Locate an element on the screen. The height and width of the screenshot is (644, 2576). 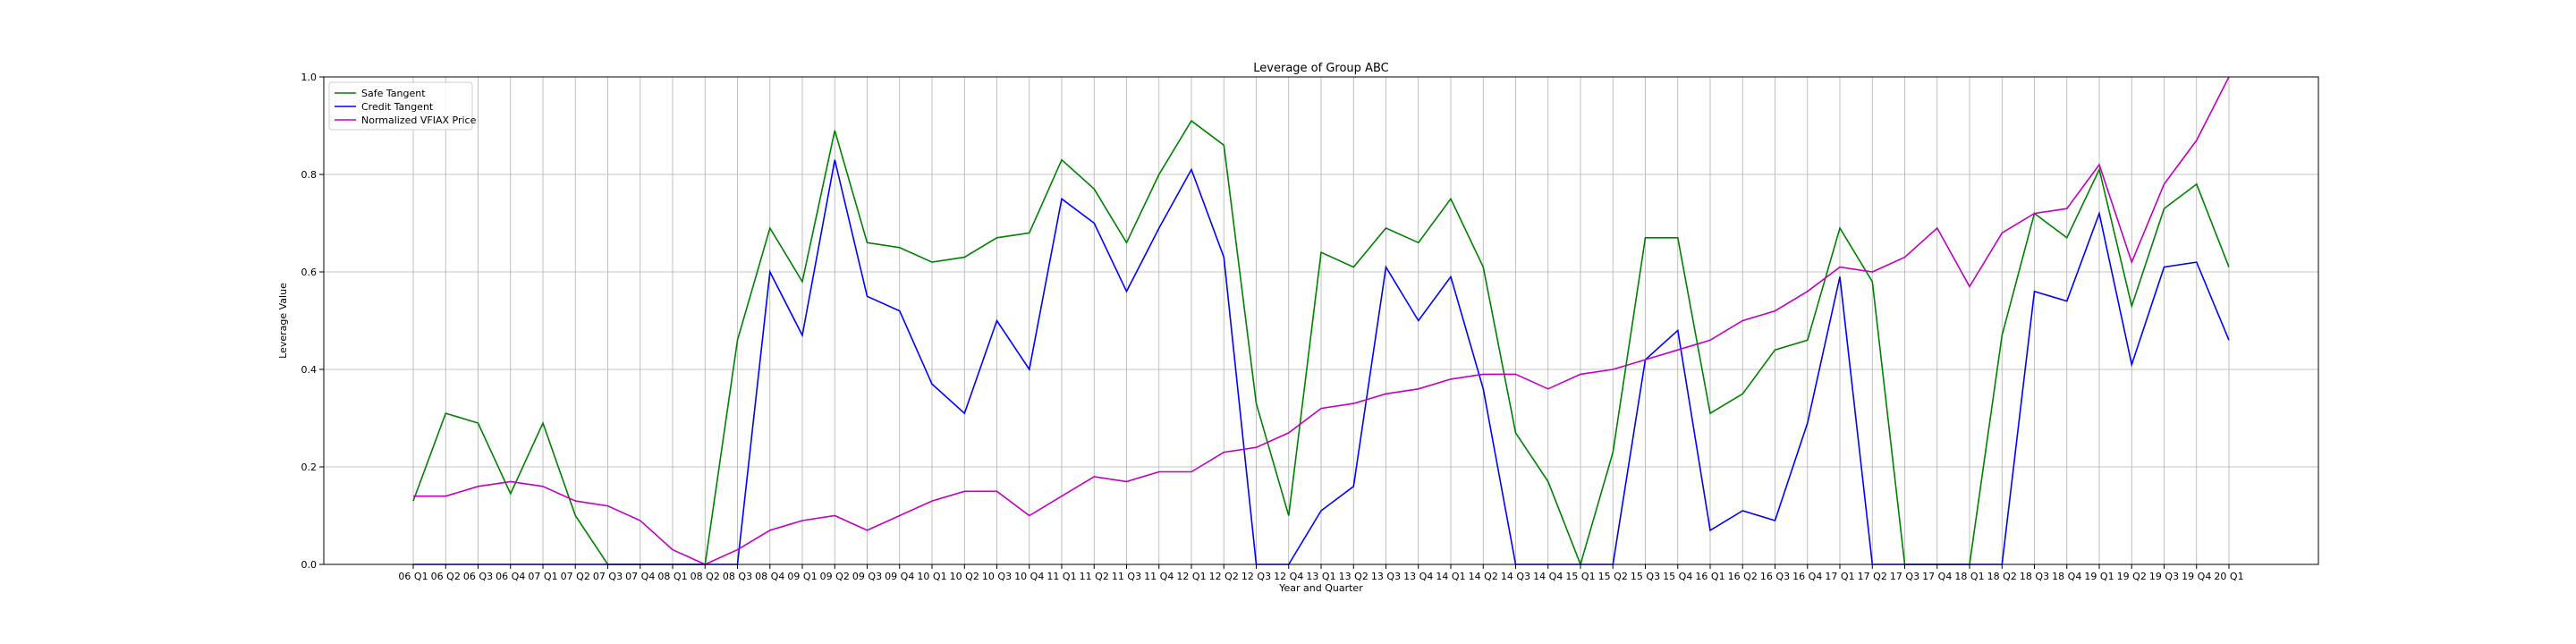
x-tick-label: 13 Q3 is located at coordinates (1386, 576).